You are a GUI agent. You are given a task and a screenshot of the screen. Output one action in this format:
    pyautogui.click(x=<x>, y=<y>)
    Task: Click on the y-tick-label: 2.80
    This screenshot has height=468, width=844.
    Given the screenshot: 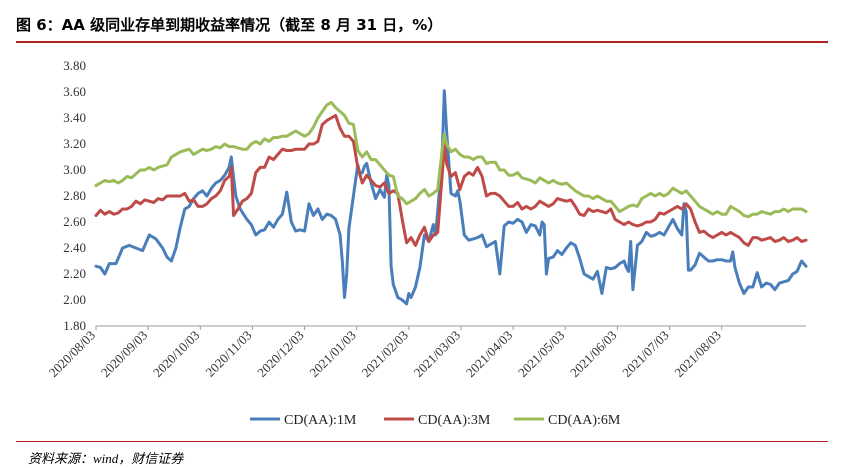 What is the action you would take?
    pyautogui.click(x=74, y=195)
    